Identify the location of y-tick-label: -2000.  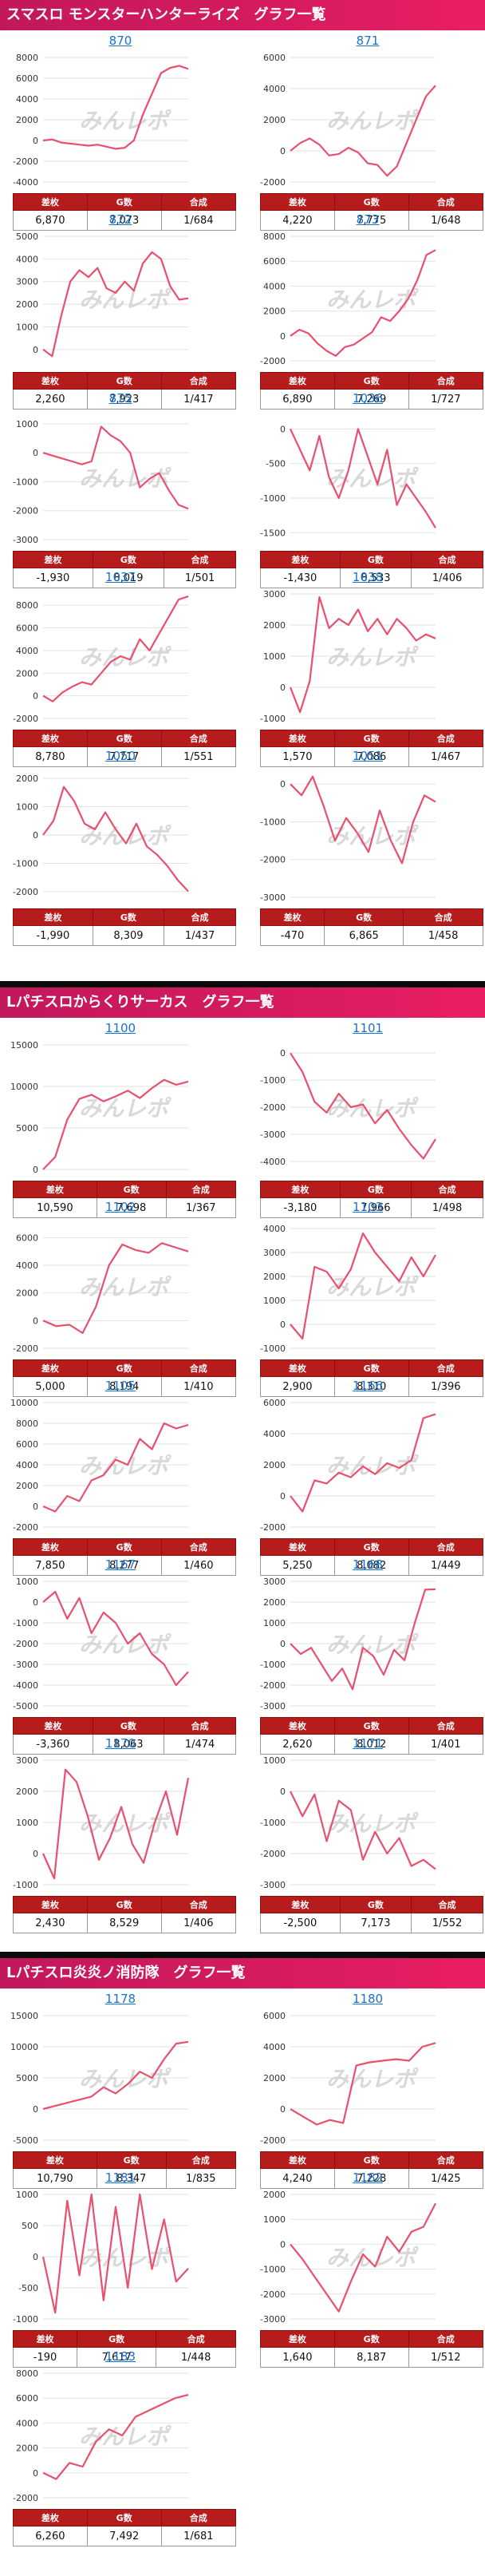
(25, 2498).